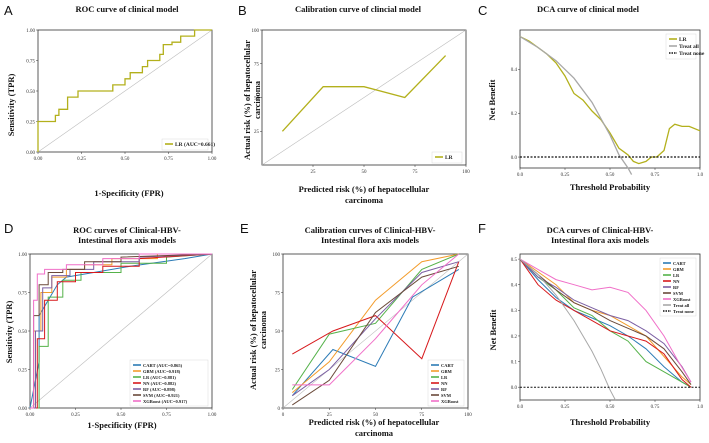 The height and width of the screenshot is (443, 709). Describe the element at coordinates (358, 9) in the screenshot. I see `chart-title: Calibration curve of clincial model` at that location.